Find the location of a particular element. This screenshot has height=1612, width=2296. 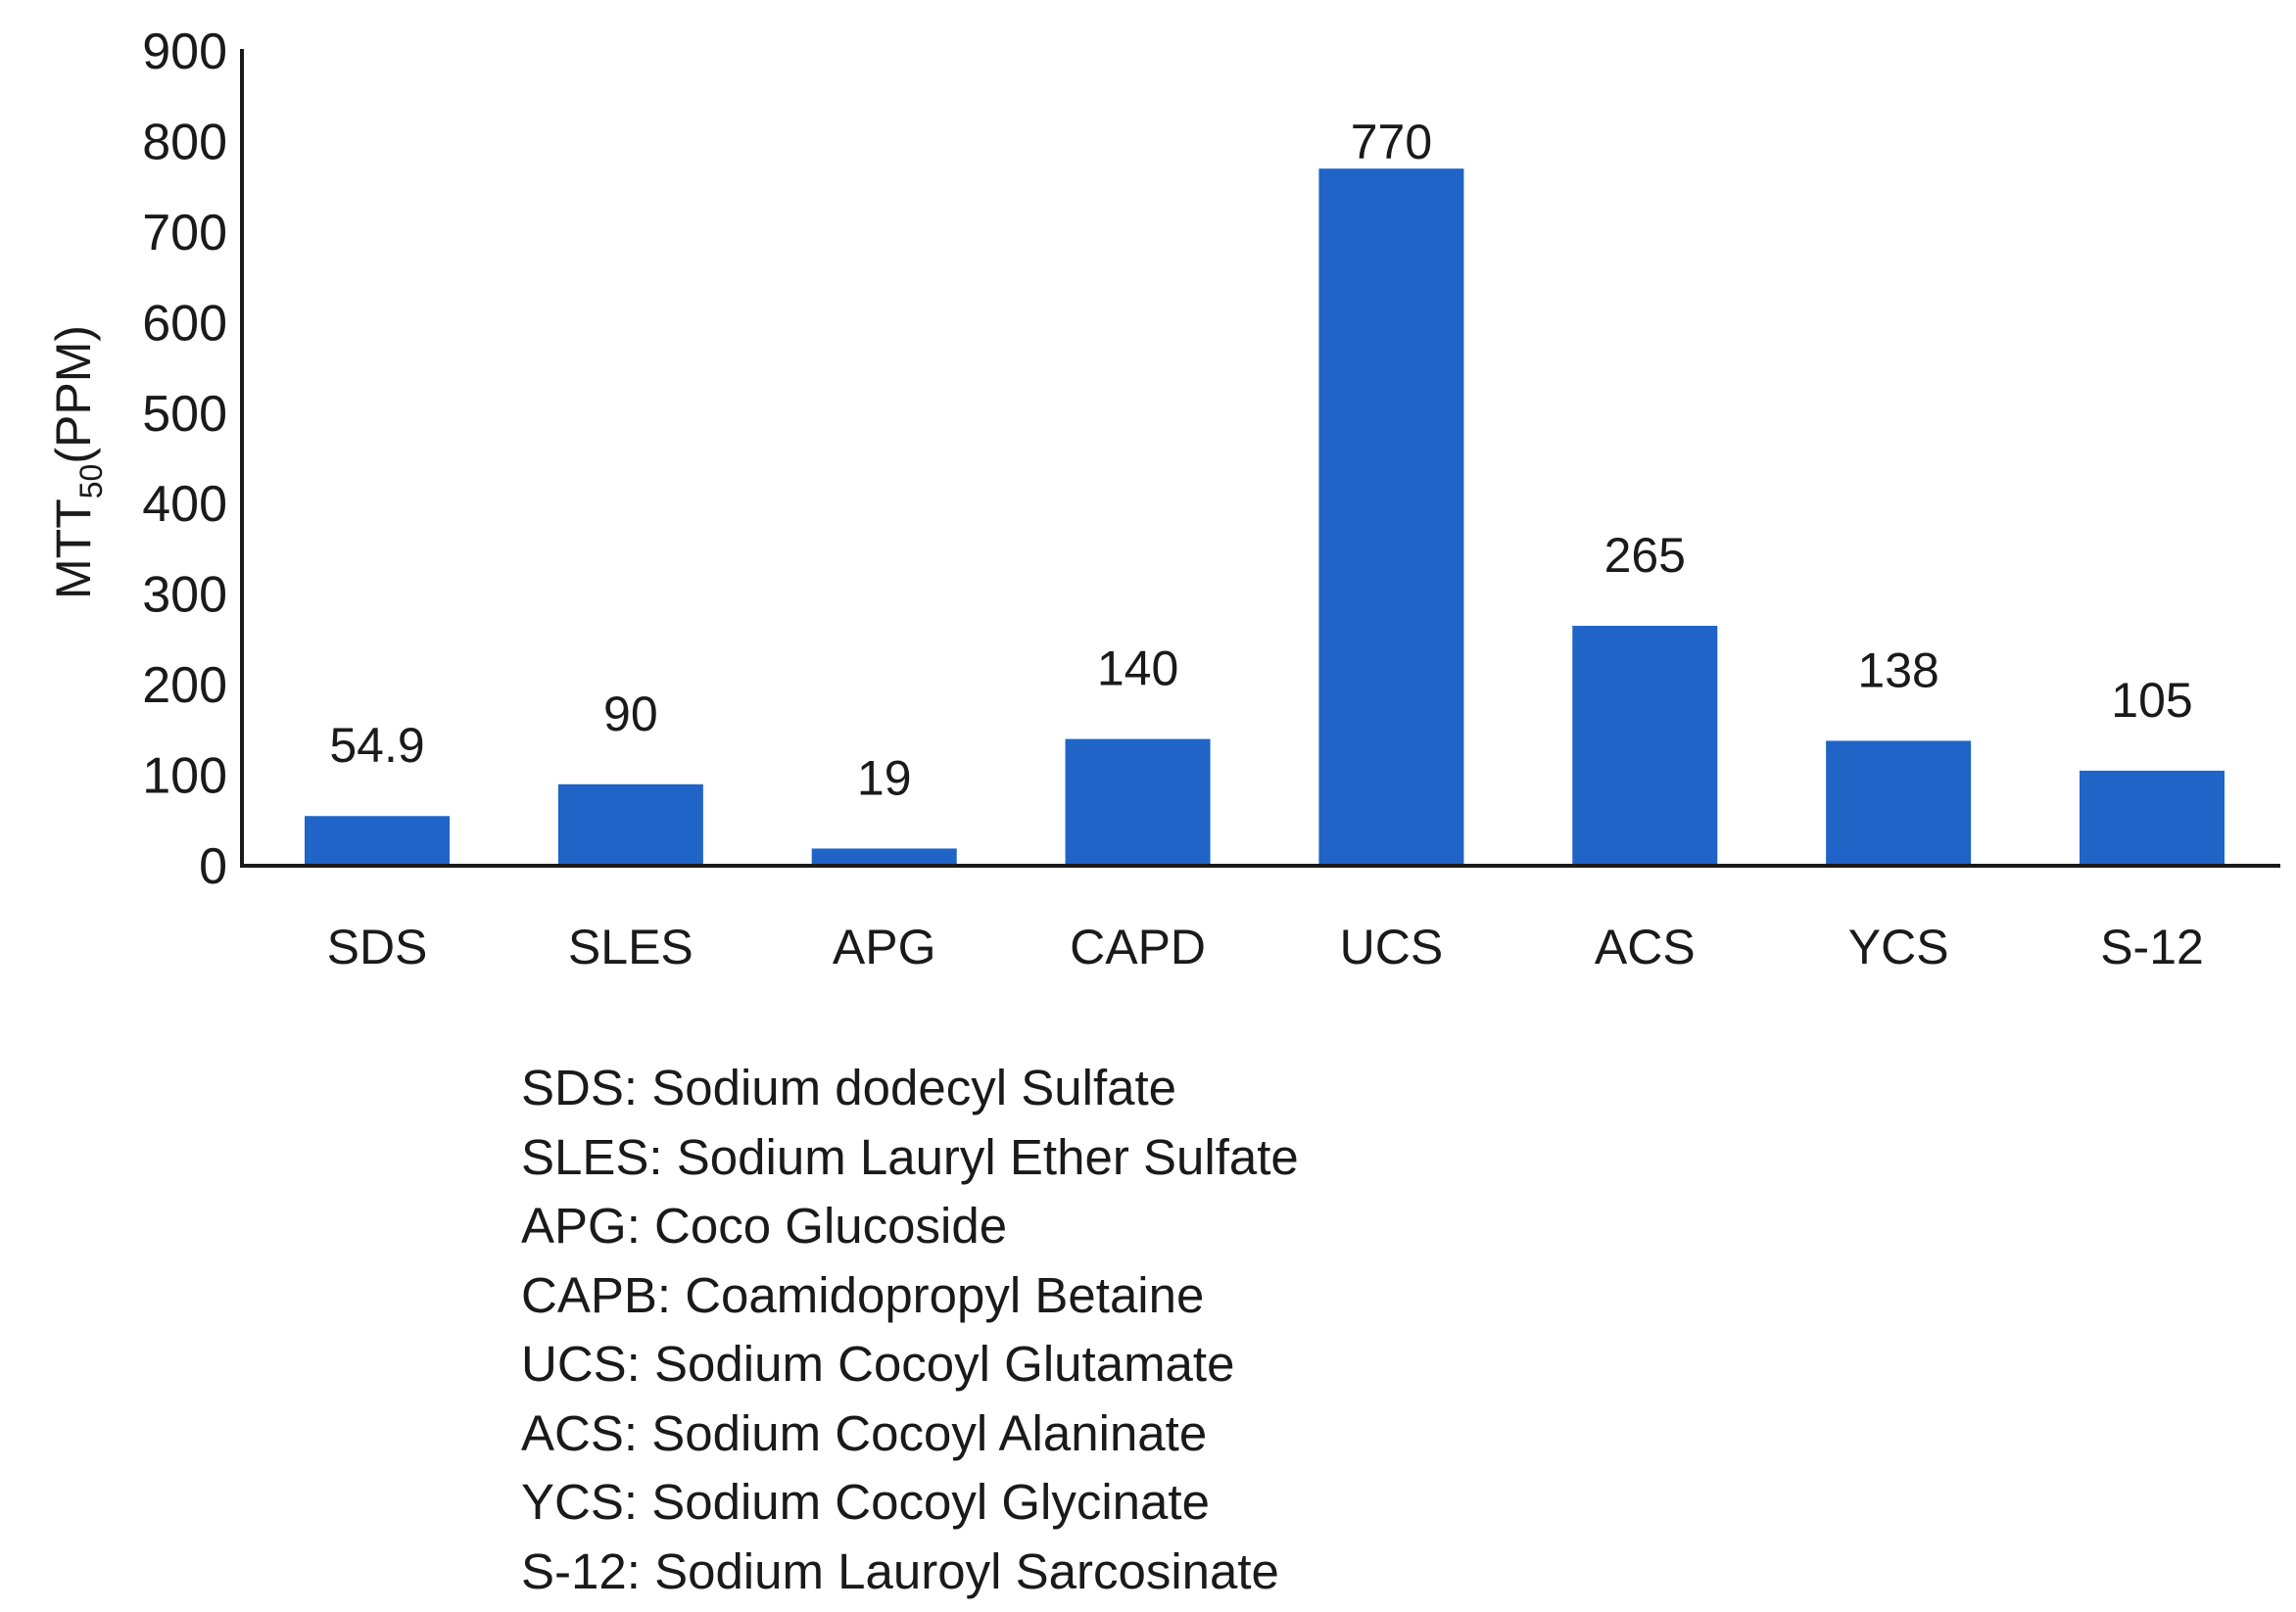

data-label: 138 is located at coordinates (1897, 669).